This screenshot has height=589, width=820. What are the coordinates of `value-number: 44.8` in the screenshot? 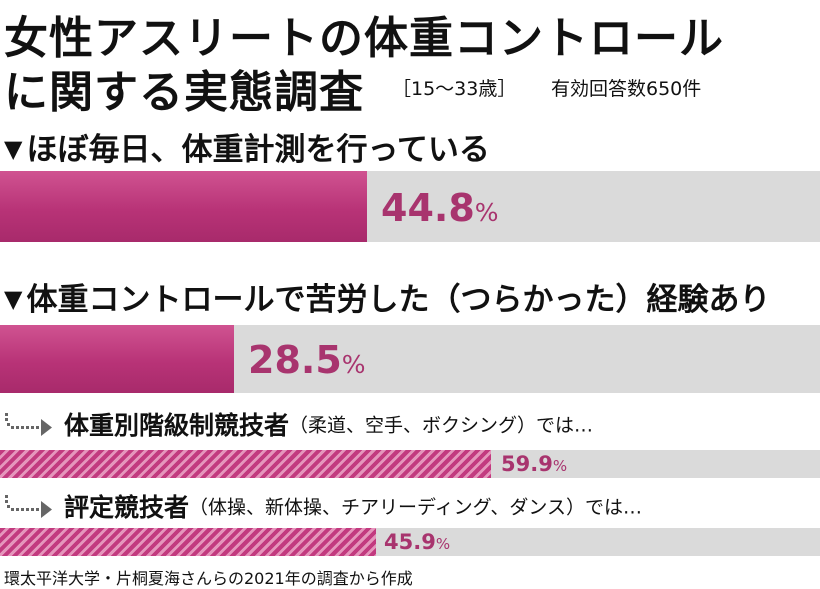 It's located at (428, 208).